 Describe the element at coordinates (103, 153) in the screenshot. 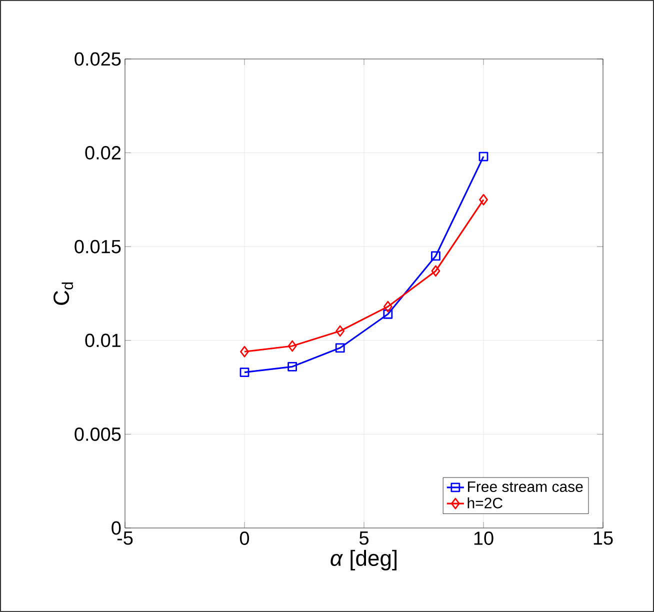

I see `y-tick-label: 0.02` at that location.